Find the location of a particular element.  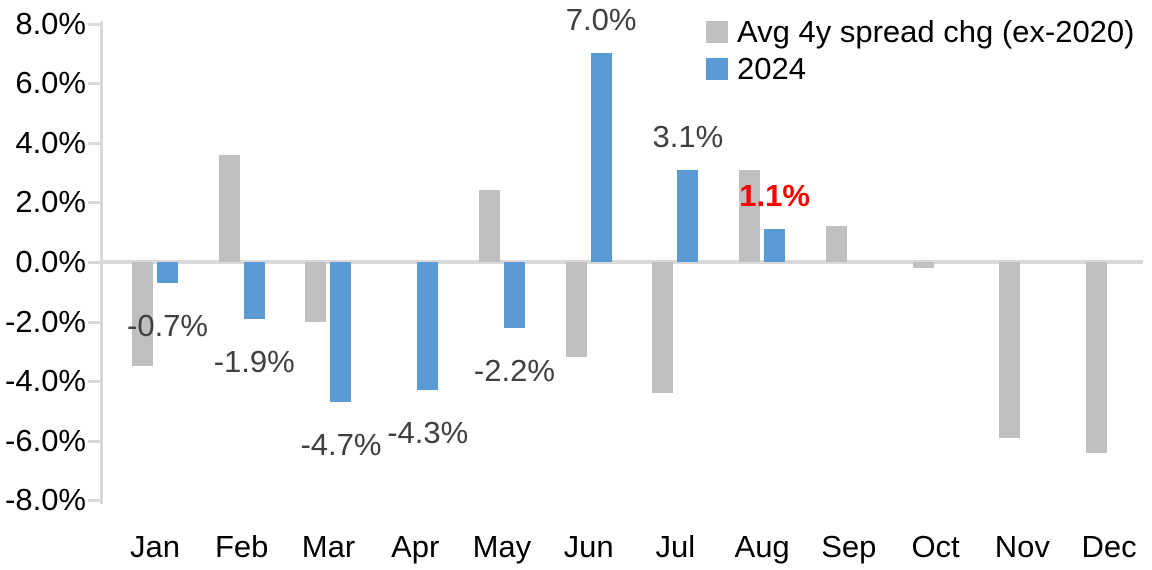

bar-avg-jul is located at coordinates (663, 328).